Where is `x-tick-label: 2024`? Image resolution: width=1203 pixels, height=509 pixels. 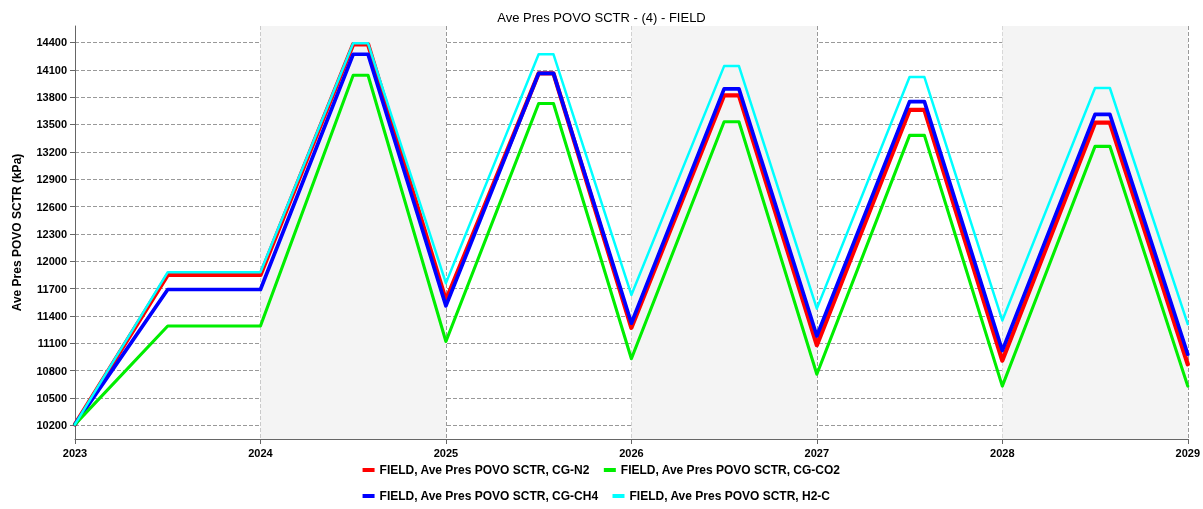 x-tick-label: 2024 is located at coordinates (261, 452).